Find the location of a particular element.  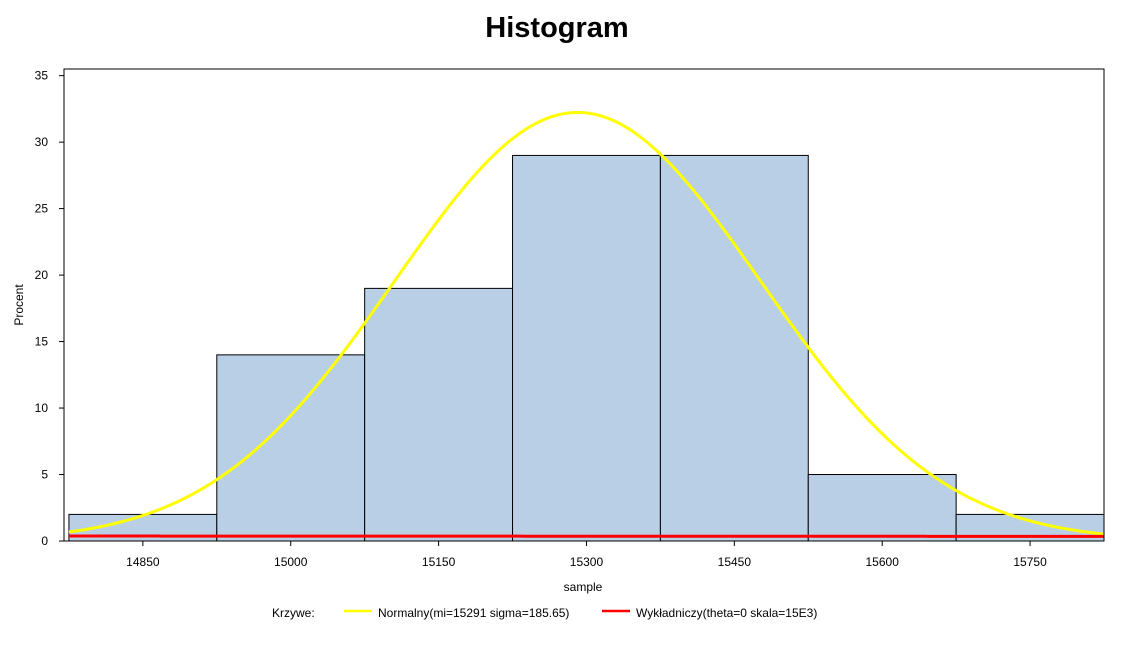

x-tick-label-0: 14850 is located at coordinates (143, 562).